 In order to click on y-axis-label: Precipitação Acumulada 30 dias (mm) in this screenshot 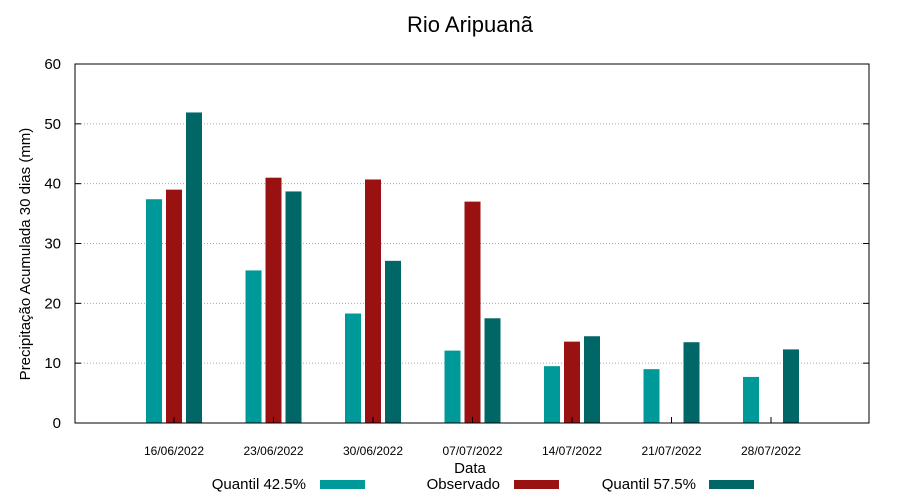, I will do `click(25, 254)`.